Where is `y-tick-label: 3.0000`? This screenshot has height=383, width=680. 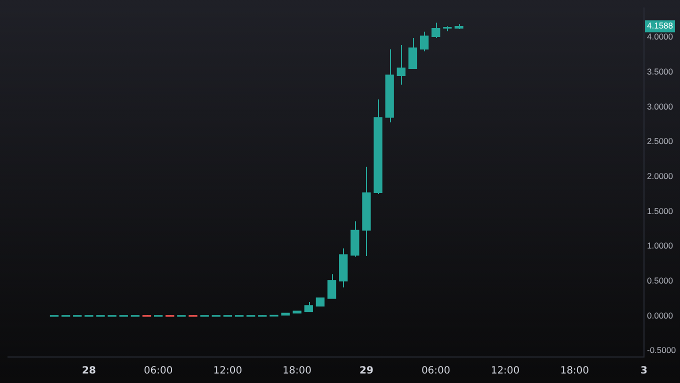
y-tick-label: 3.0000 is located at coordinates (660, 106).